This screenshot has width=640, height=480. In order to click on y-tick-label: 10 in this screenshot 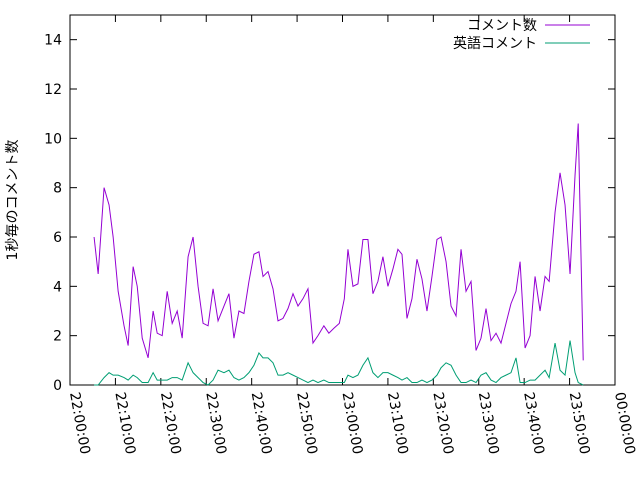, I will do `click(53, 139)`.